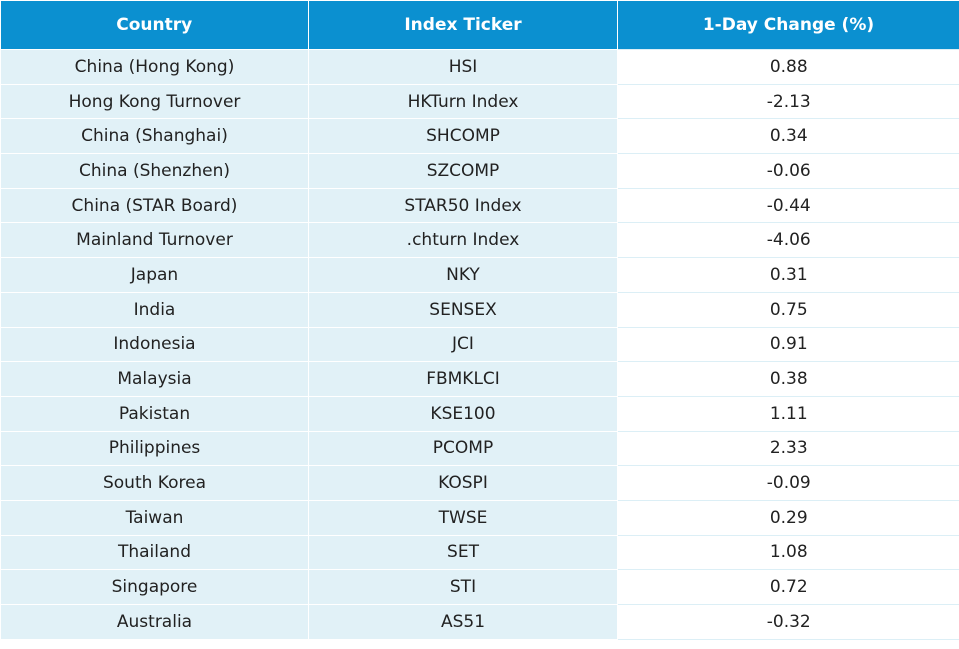 The width and height of the screenshot is (959, 649). I want to click on table-row: China (STAR Board)STAR50 Index-0.44, so click(480, 205).